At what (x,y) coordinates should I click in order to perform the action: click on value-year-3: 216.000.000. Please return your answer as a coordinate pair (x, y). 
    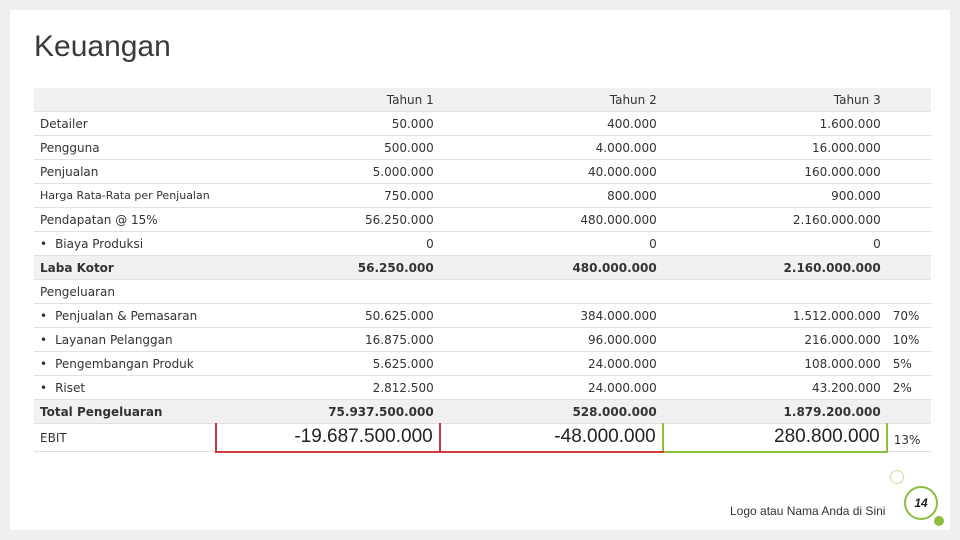
    Looking at the image, I should click on (774, 339).